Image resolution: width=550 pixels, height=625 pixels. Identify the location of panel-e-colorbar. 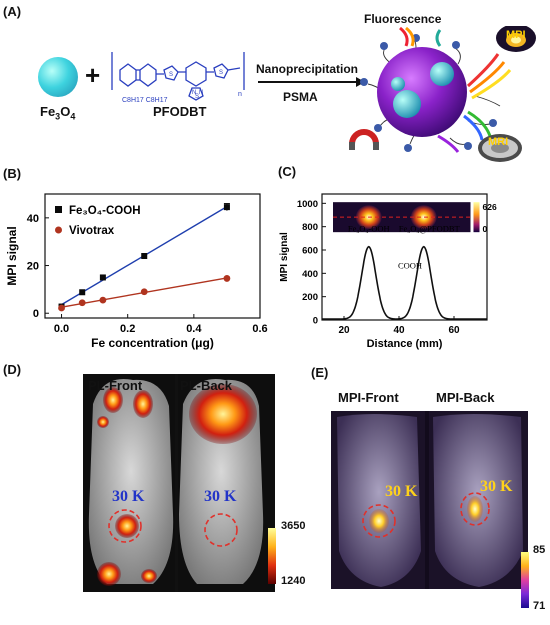
(525, 580).